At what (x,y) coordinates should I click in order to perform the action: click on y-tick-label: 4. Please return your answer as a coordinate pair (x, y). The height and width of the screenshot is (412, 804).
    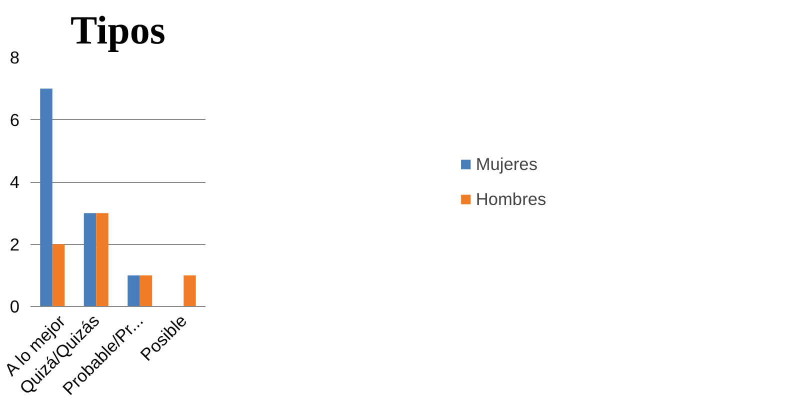
    Looking at the image, I should click on (15, 182).